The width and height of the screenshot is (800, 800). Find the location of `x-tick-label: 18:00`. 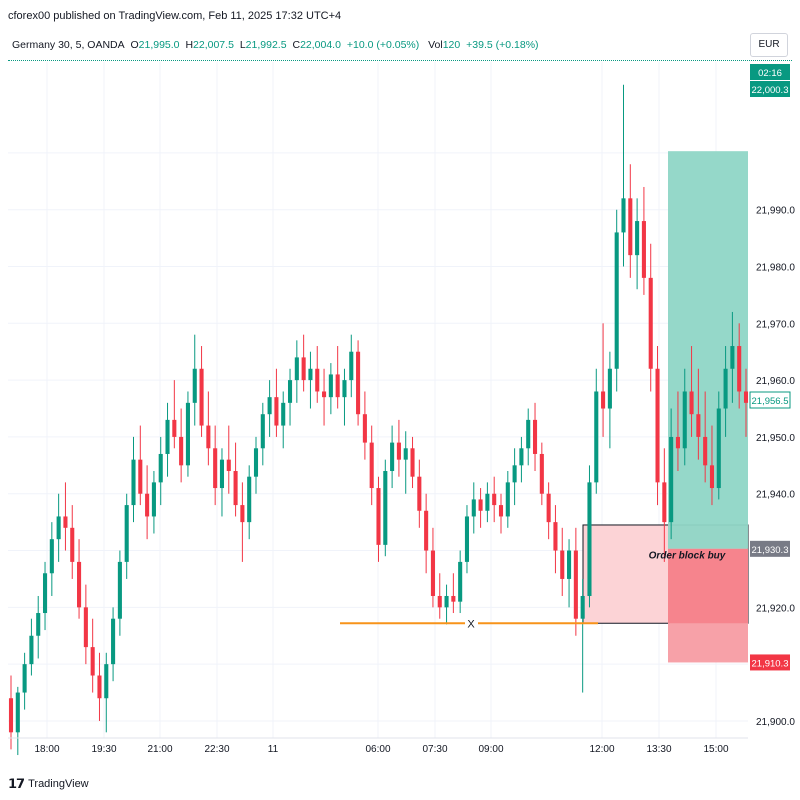

x-tick-label: 18:00 is located at coordinates (46, 749).